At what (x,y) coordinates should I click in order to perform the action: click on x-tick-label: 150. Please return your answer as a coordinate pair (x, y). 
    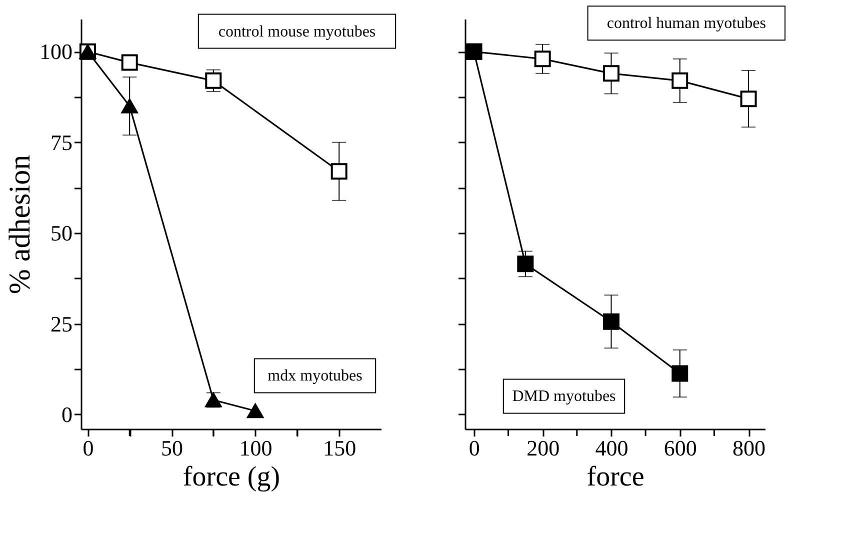
    Looking at the image, I should click on (339, 448).